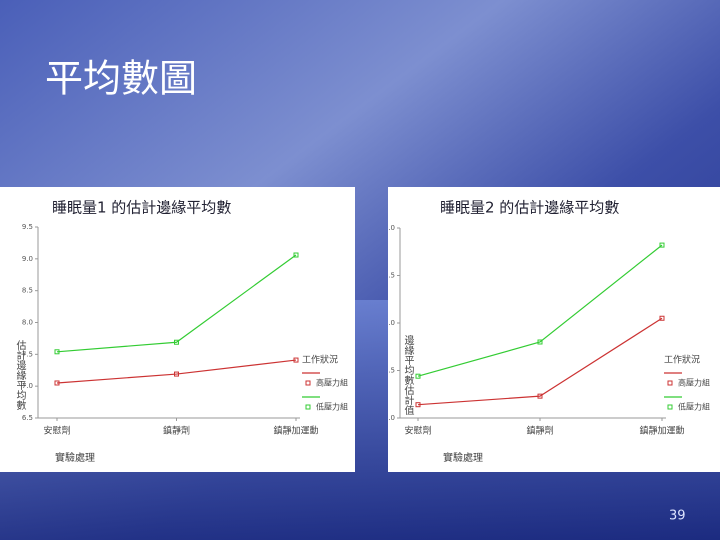 This screenshot has height=544, width=720. Describe the element at coordinates (27, 227) in the screenshot. I see `y-tick-label: 9.5` at that location.